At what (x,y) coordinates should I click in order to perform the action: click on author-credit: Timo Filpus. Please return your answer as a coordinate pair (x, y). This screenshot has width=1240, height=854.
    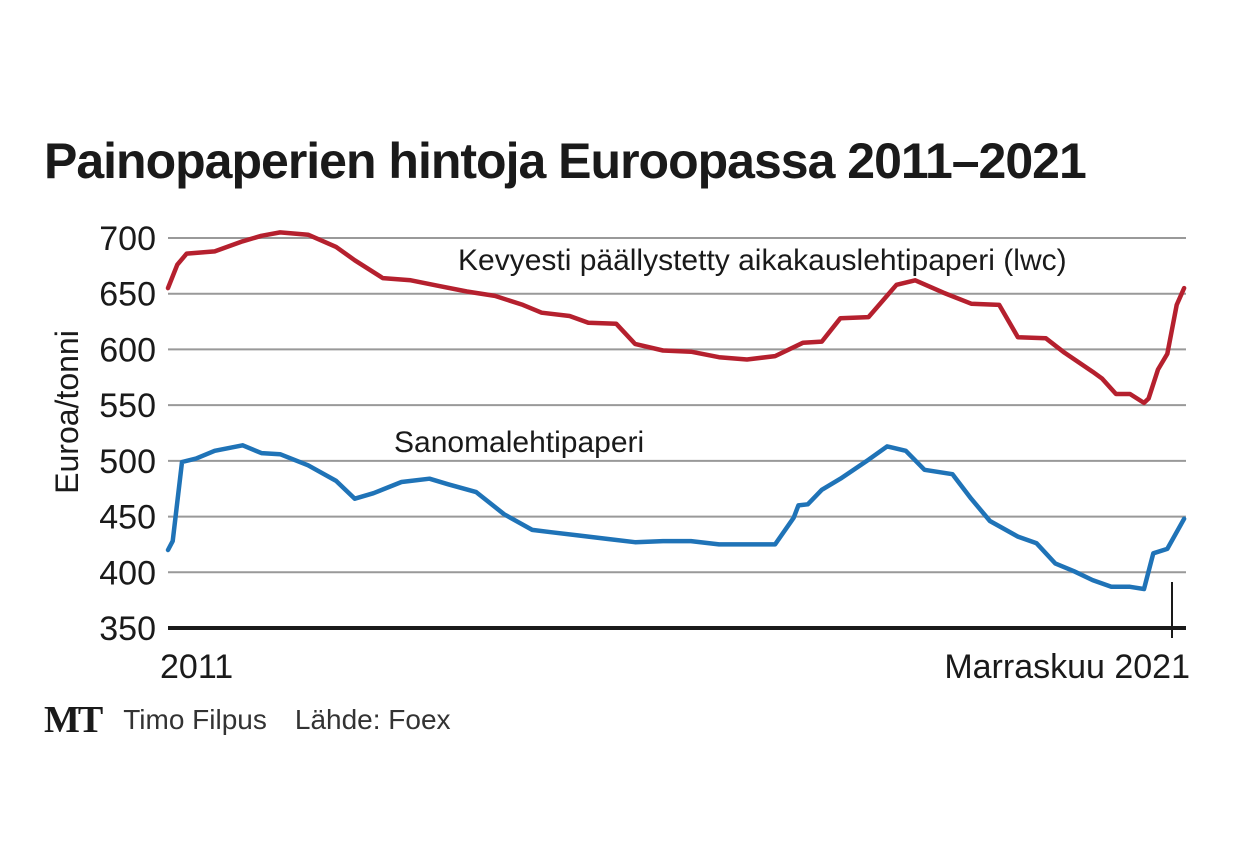
    Looking at the image, I should click on (195, 719).